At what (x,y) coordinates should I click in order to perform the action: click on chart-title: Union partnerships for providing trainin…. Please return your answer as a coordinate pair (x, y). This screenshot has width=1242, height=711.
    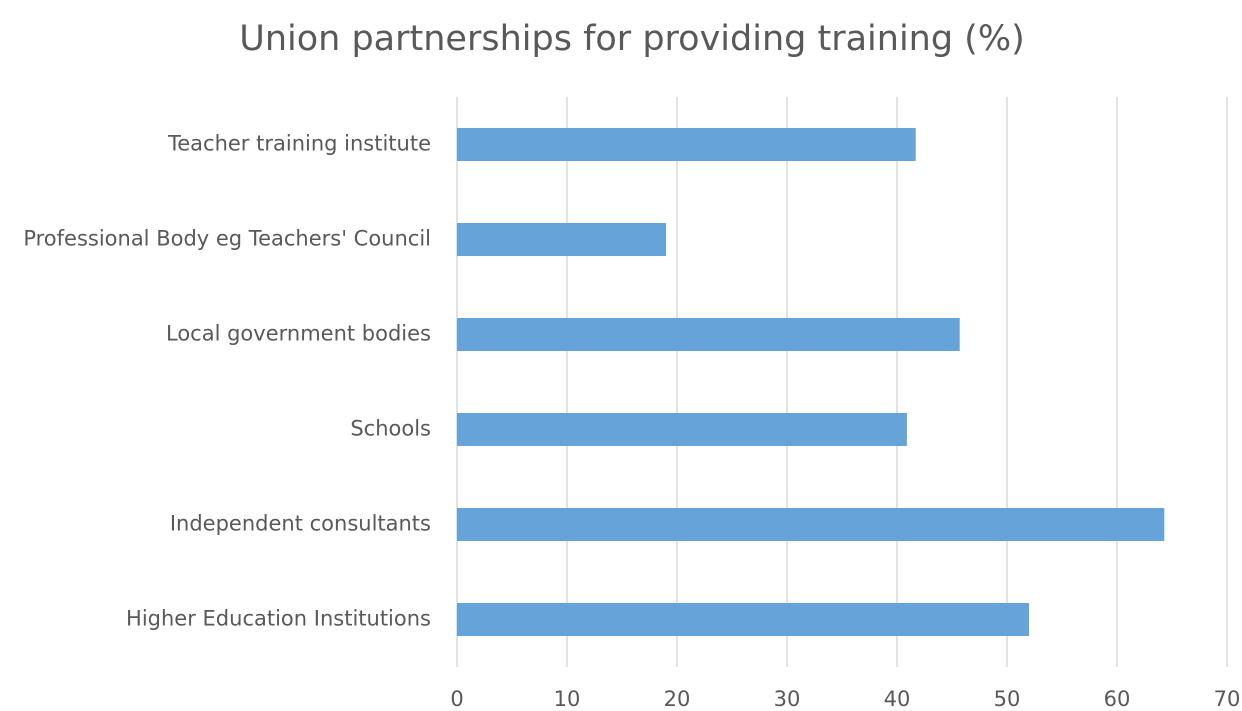
    Looking at the image, I should click on (632, 39).